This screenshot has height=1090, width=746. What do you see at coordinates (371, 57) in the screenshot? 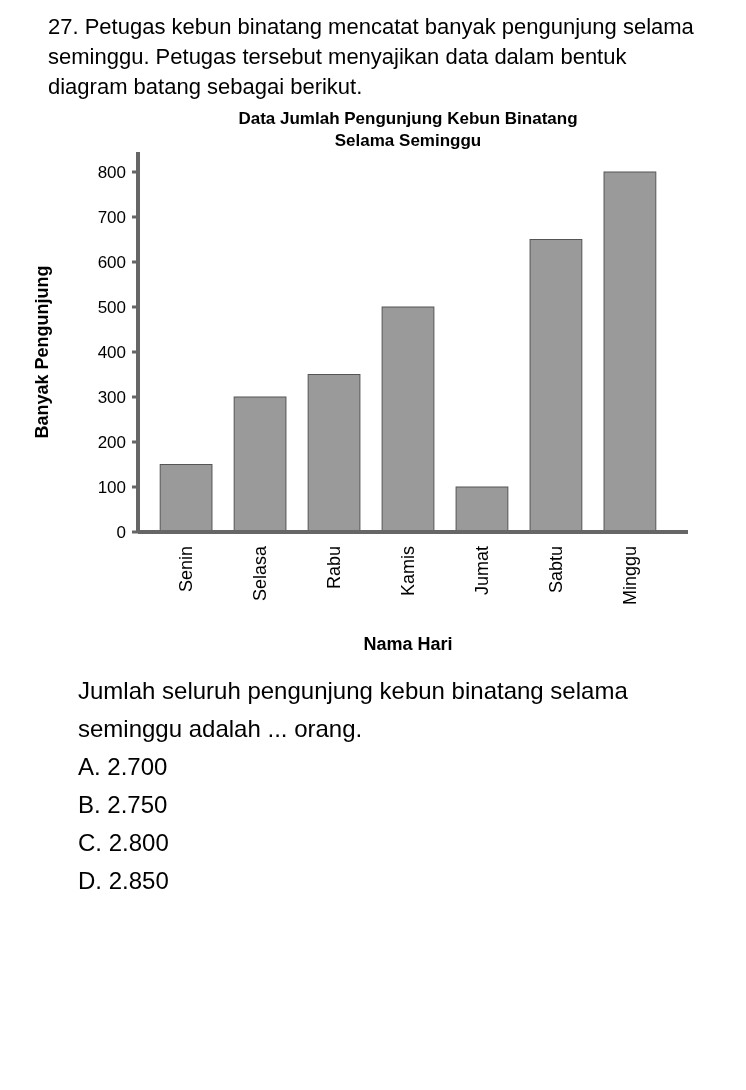
I see `text: 27. Petugas kebun binatang mencatat banyak pengunjung selama seminggu. Petugas tersebut menyajikan data dalam bentuk diagram batang sebagai berikut.` at bounding box center [371, 57].